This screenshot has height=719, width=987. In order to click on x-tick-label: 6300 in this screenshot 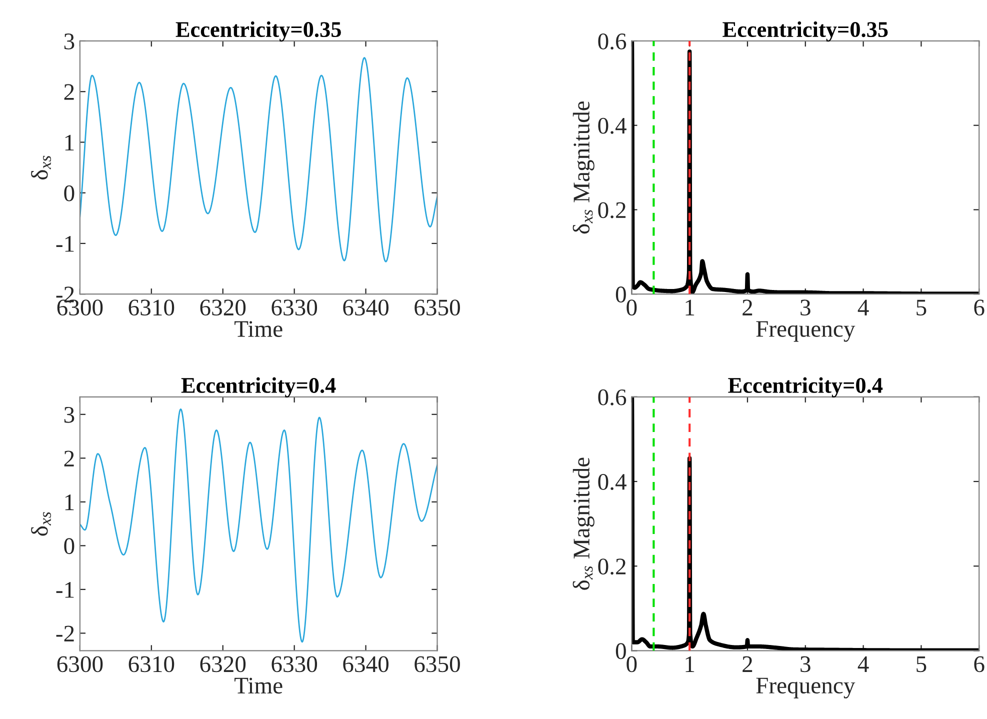, I will do `click(80, 664)`.